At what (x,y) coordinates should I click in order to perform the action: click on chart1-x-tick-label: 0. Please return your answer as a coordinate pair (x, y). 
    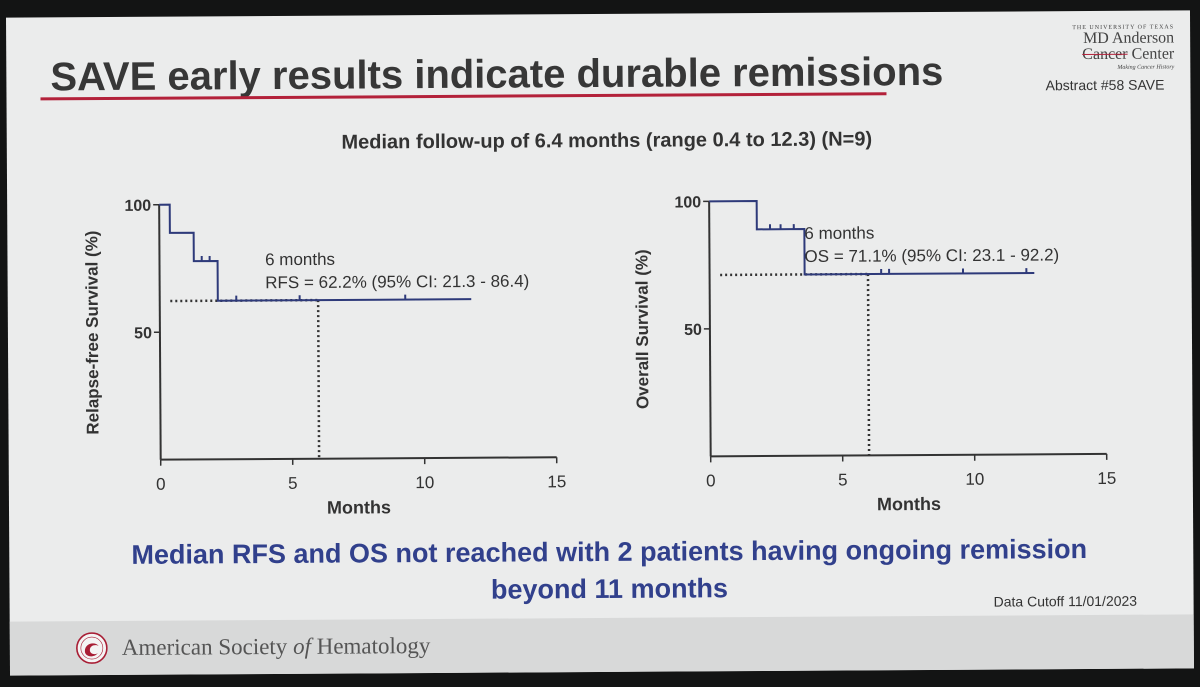
    Looking at the image, I should click on (161, 484).